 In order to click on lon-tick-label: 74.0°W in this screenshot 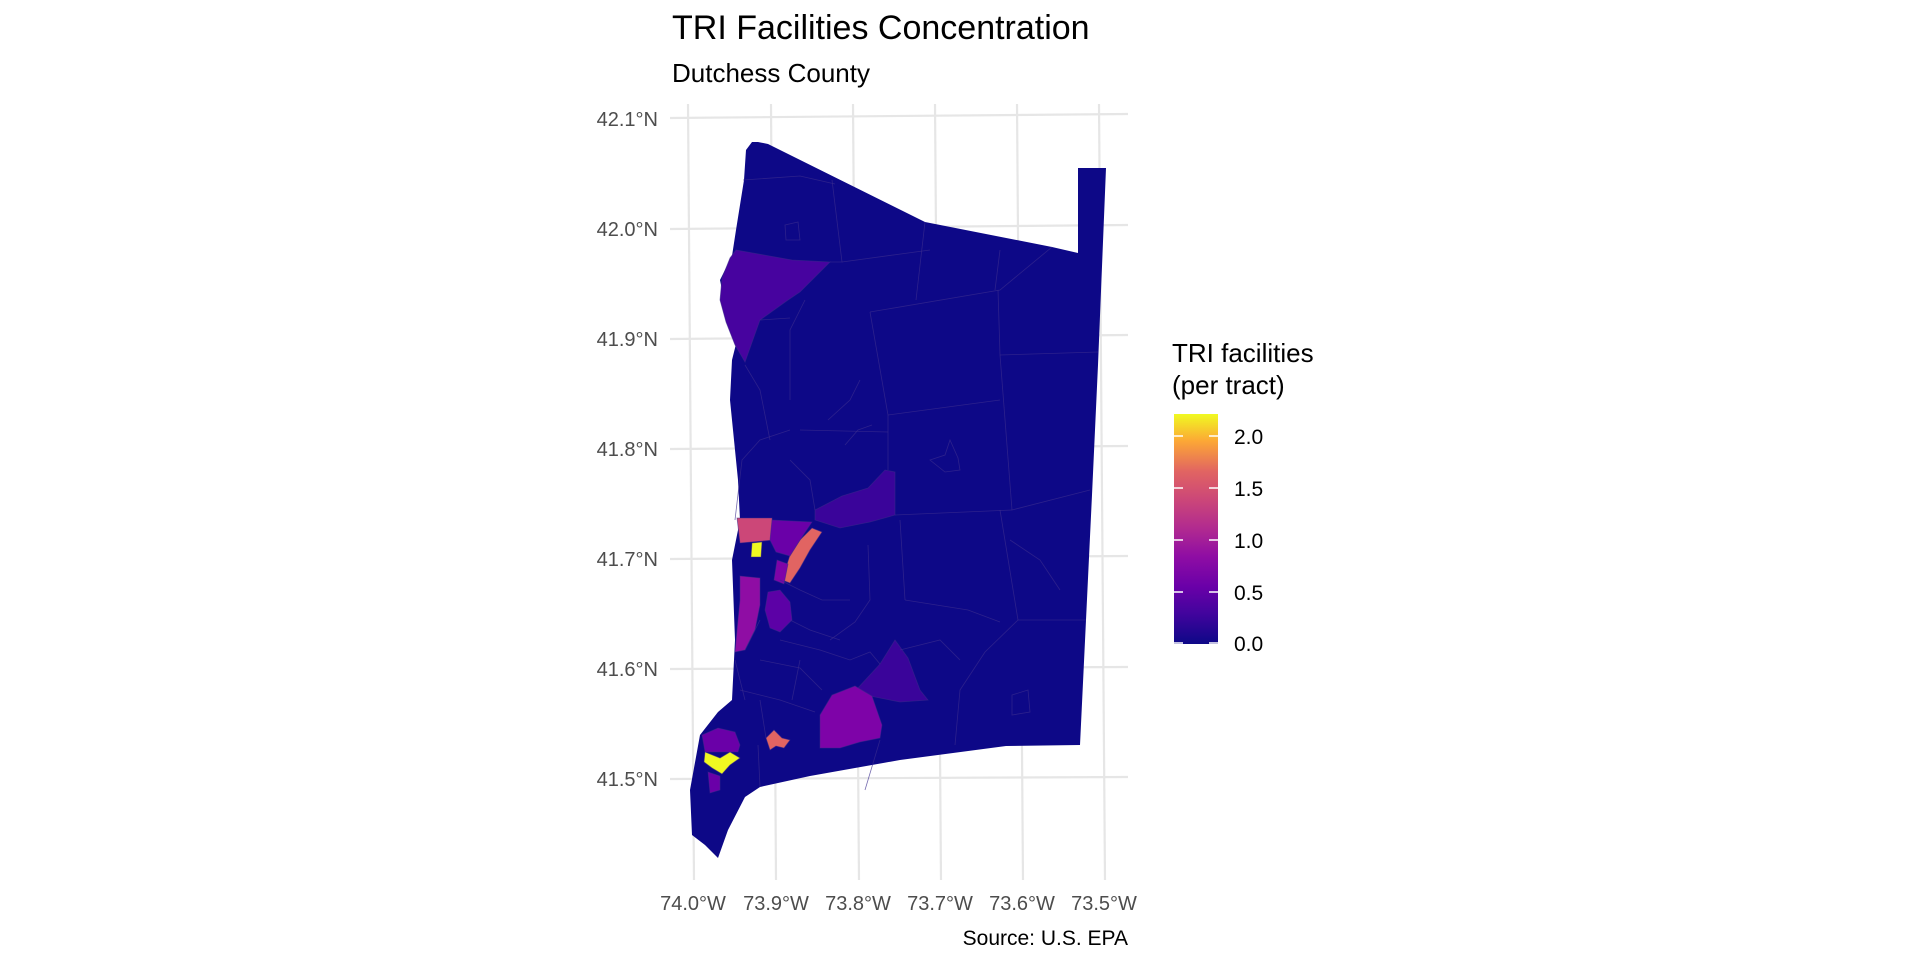, I will do `click(693, 904)`.